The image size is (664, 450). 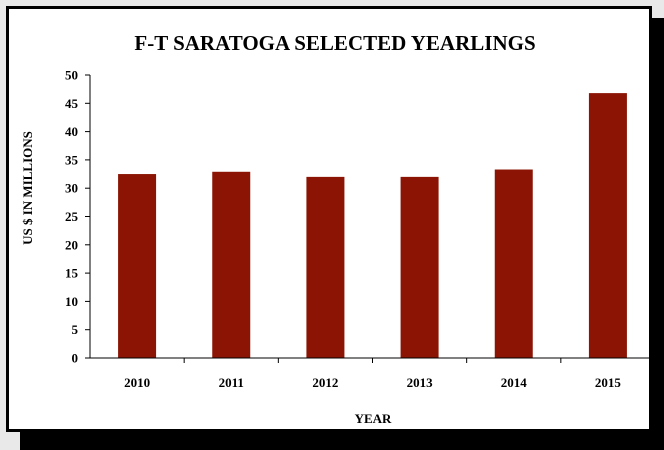 What do you see at coordinates (72, 216) in the screenshot?
I see `y-tick-label: 25` at bounding box center [72, 216].